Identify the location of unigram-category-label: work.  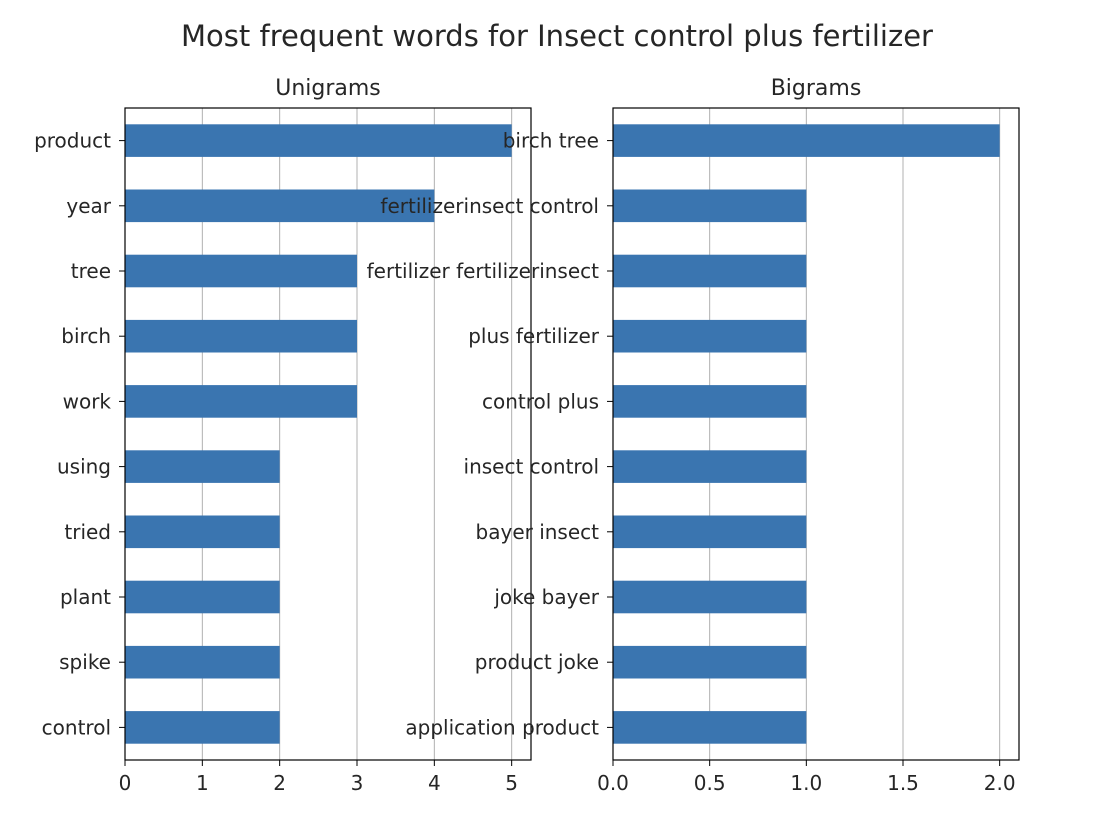
(87, 401).